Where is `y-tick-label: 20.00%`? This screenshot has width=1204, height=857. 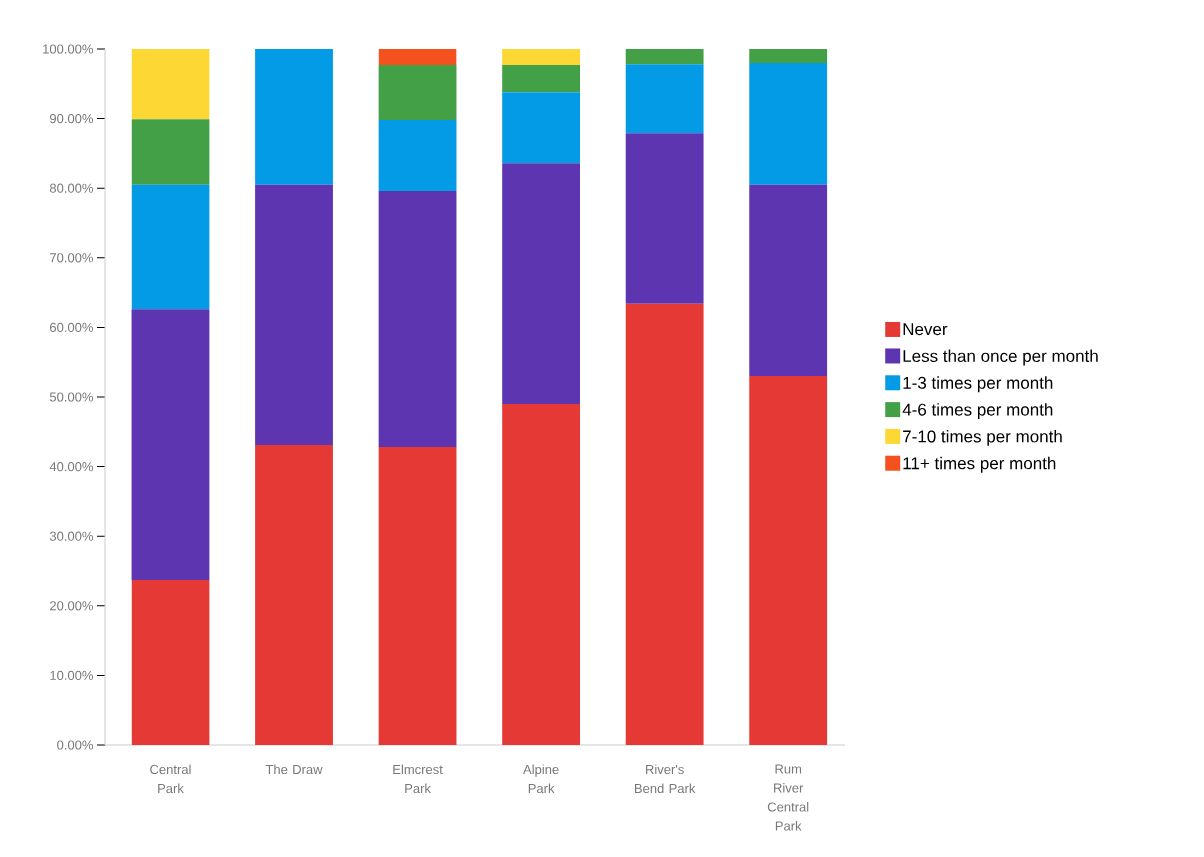 y-tick-label: 20.00% is located at coordinates (72, 606).